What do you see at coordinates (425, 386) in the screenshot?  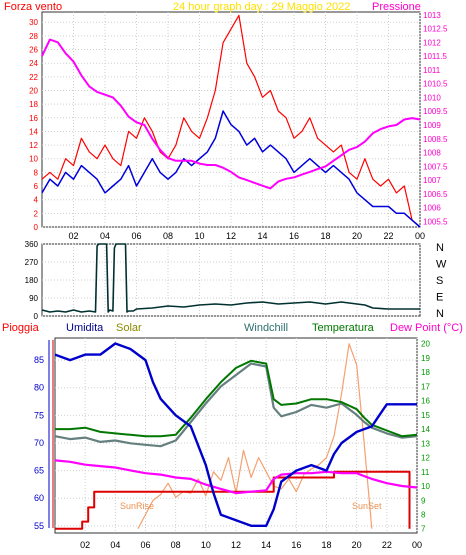 I see `y-tick-label: 17` at bounding box center [425, 386].